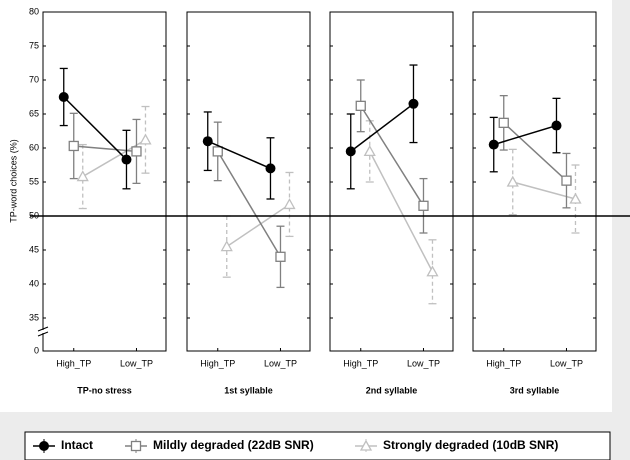 The image size is (630, 460). I want to click on y-axis-label: TP-word choices (%), so click(13, 181).